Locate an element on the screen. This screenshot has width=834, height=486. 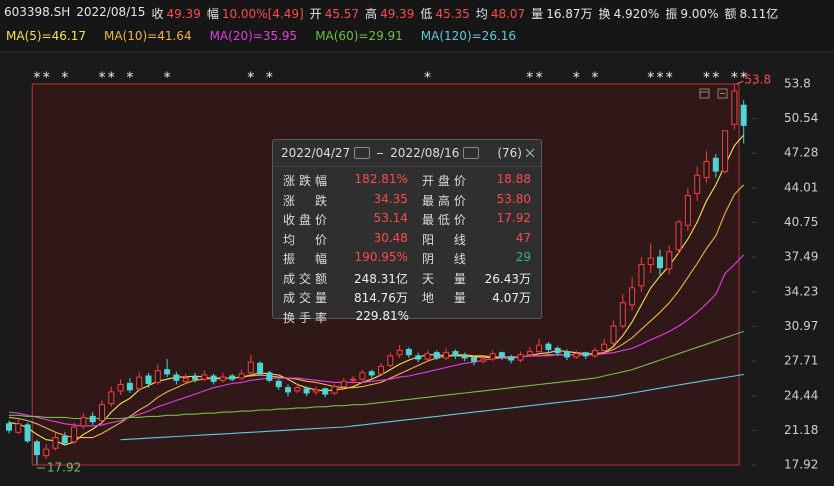
popup-row: 涨跌幅 182.81% 开盘价 18.88 is located at coordinates (407, 181).